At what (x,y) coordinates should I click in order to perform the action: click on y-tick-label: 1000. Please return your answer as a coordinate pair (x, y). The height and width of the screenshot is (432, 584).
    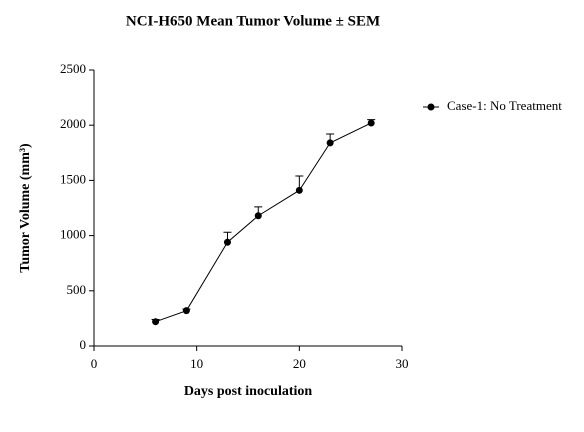
    Looking at the image, I should click on (73, 234).